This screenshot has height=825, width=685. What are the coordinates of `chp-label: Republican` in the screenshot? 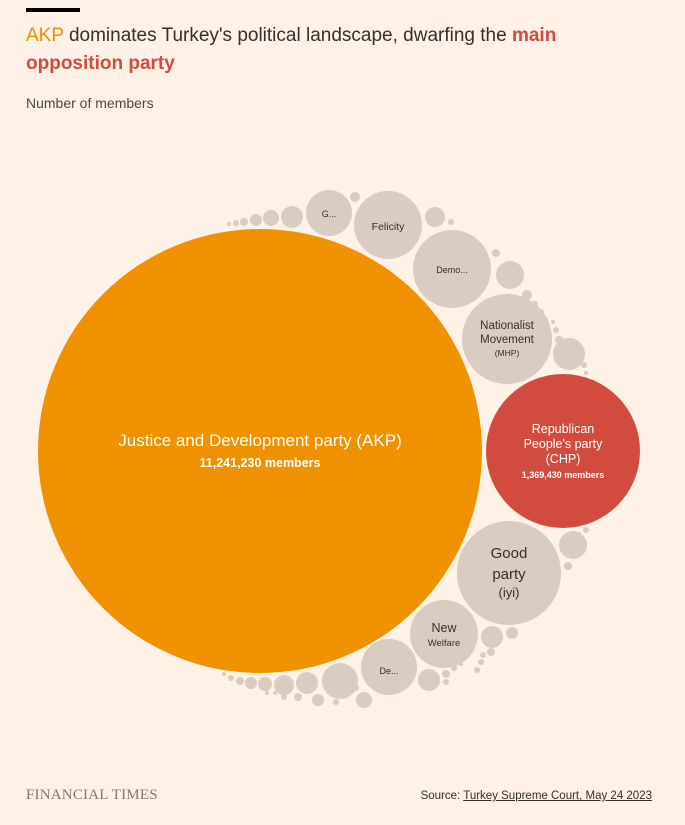 It's located at (563, 429).